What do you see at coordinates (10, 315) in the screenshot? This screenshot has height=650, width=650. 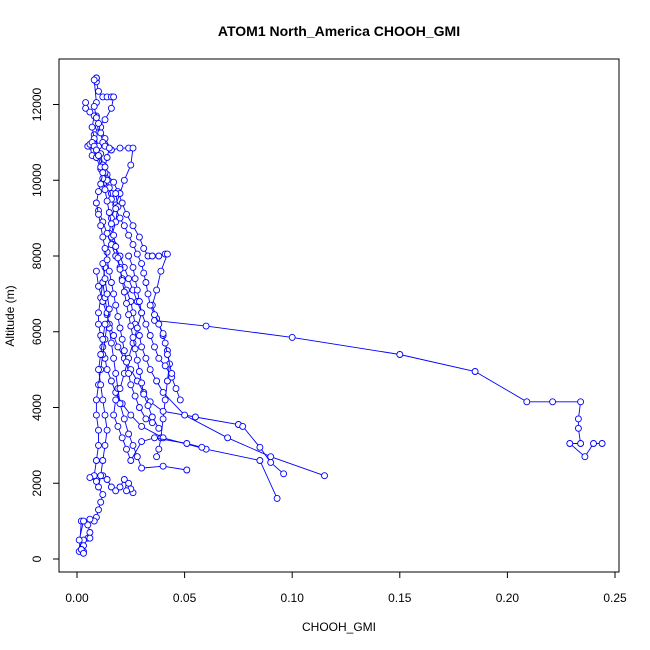 I see `y-axis-label: Altitude (m)` at bounding box center [10, 315].